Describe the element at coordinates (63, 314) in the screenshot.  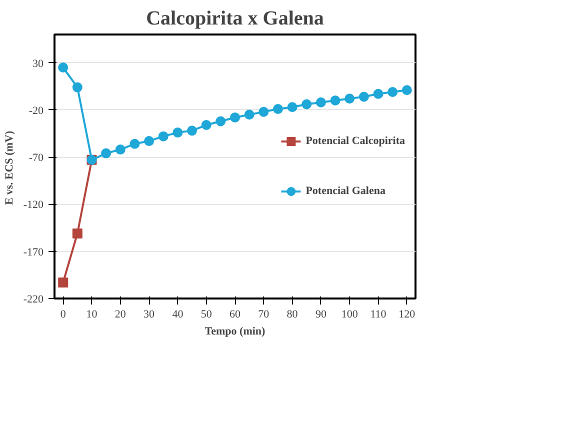
I see `x-tick-label: 0` at that location.